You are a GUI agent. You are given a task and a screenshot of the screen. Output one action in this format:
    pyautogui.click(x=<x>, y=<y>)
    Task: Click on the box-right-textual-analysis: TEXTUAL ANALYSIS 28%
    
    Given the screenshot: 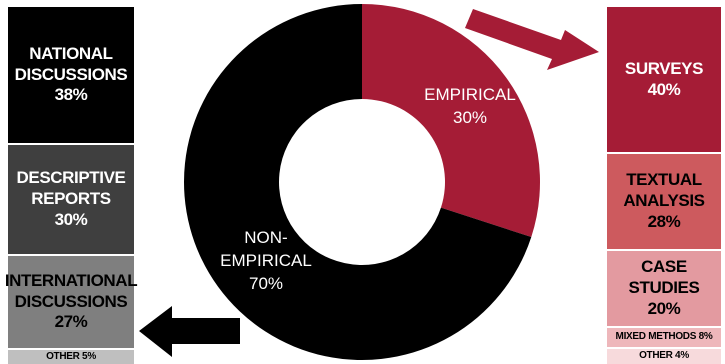 What is the action you would take?
    pyautogui.click(x=664, y=201)
    